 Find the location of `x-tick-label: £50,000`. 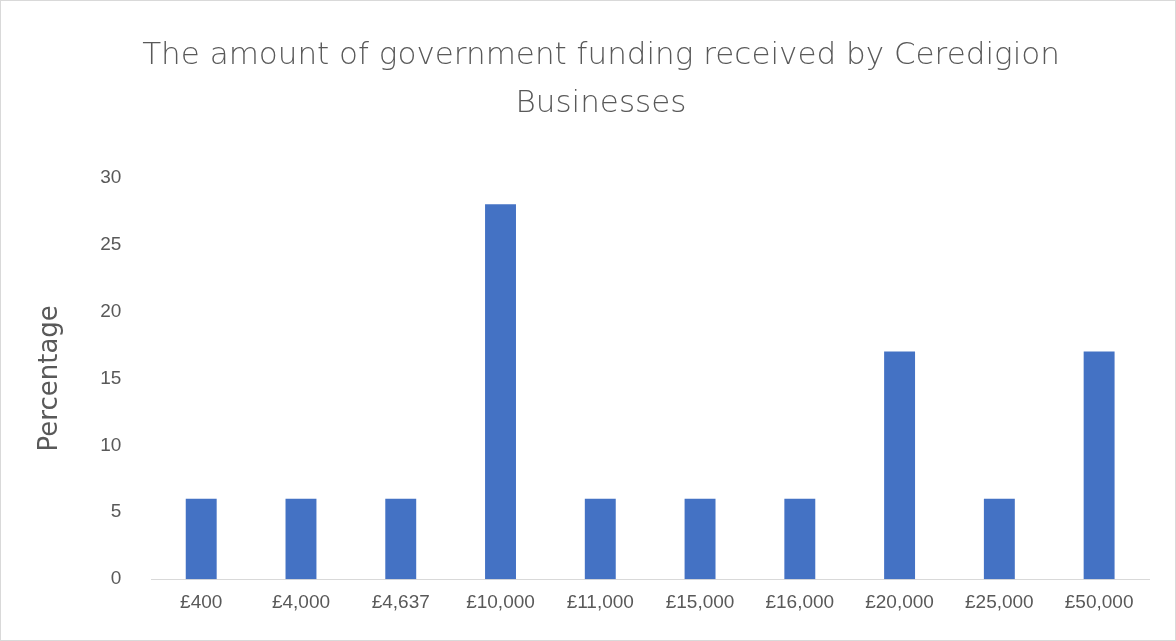

x-tick-label: £50,000 is located at coordinates (1099, 601).